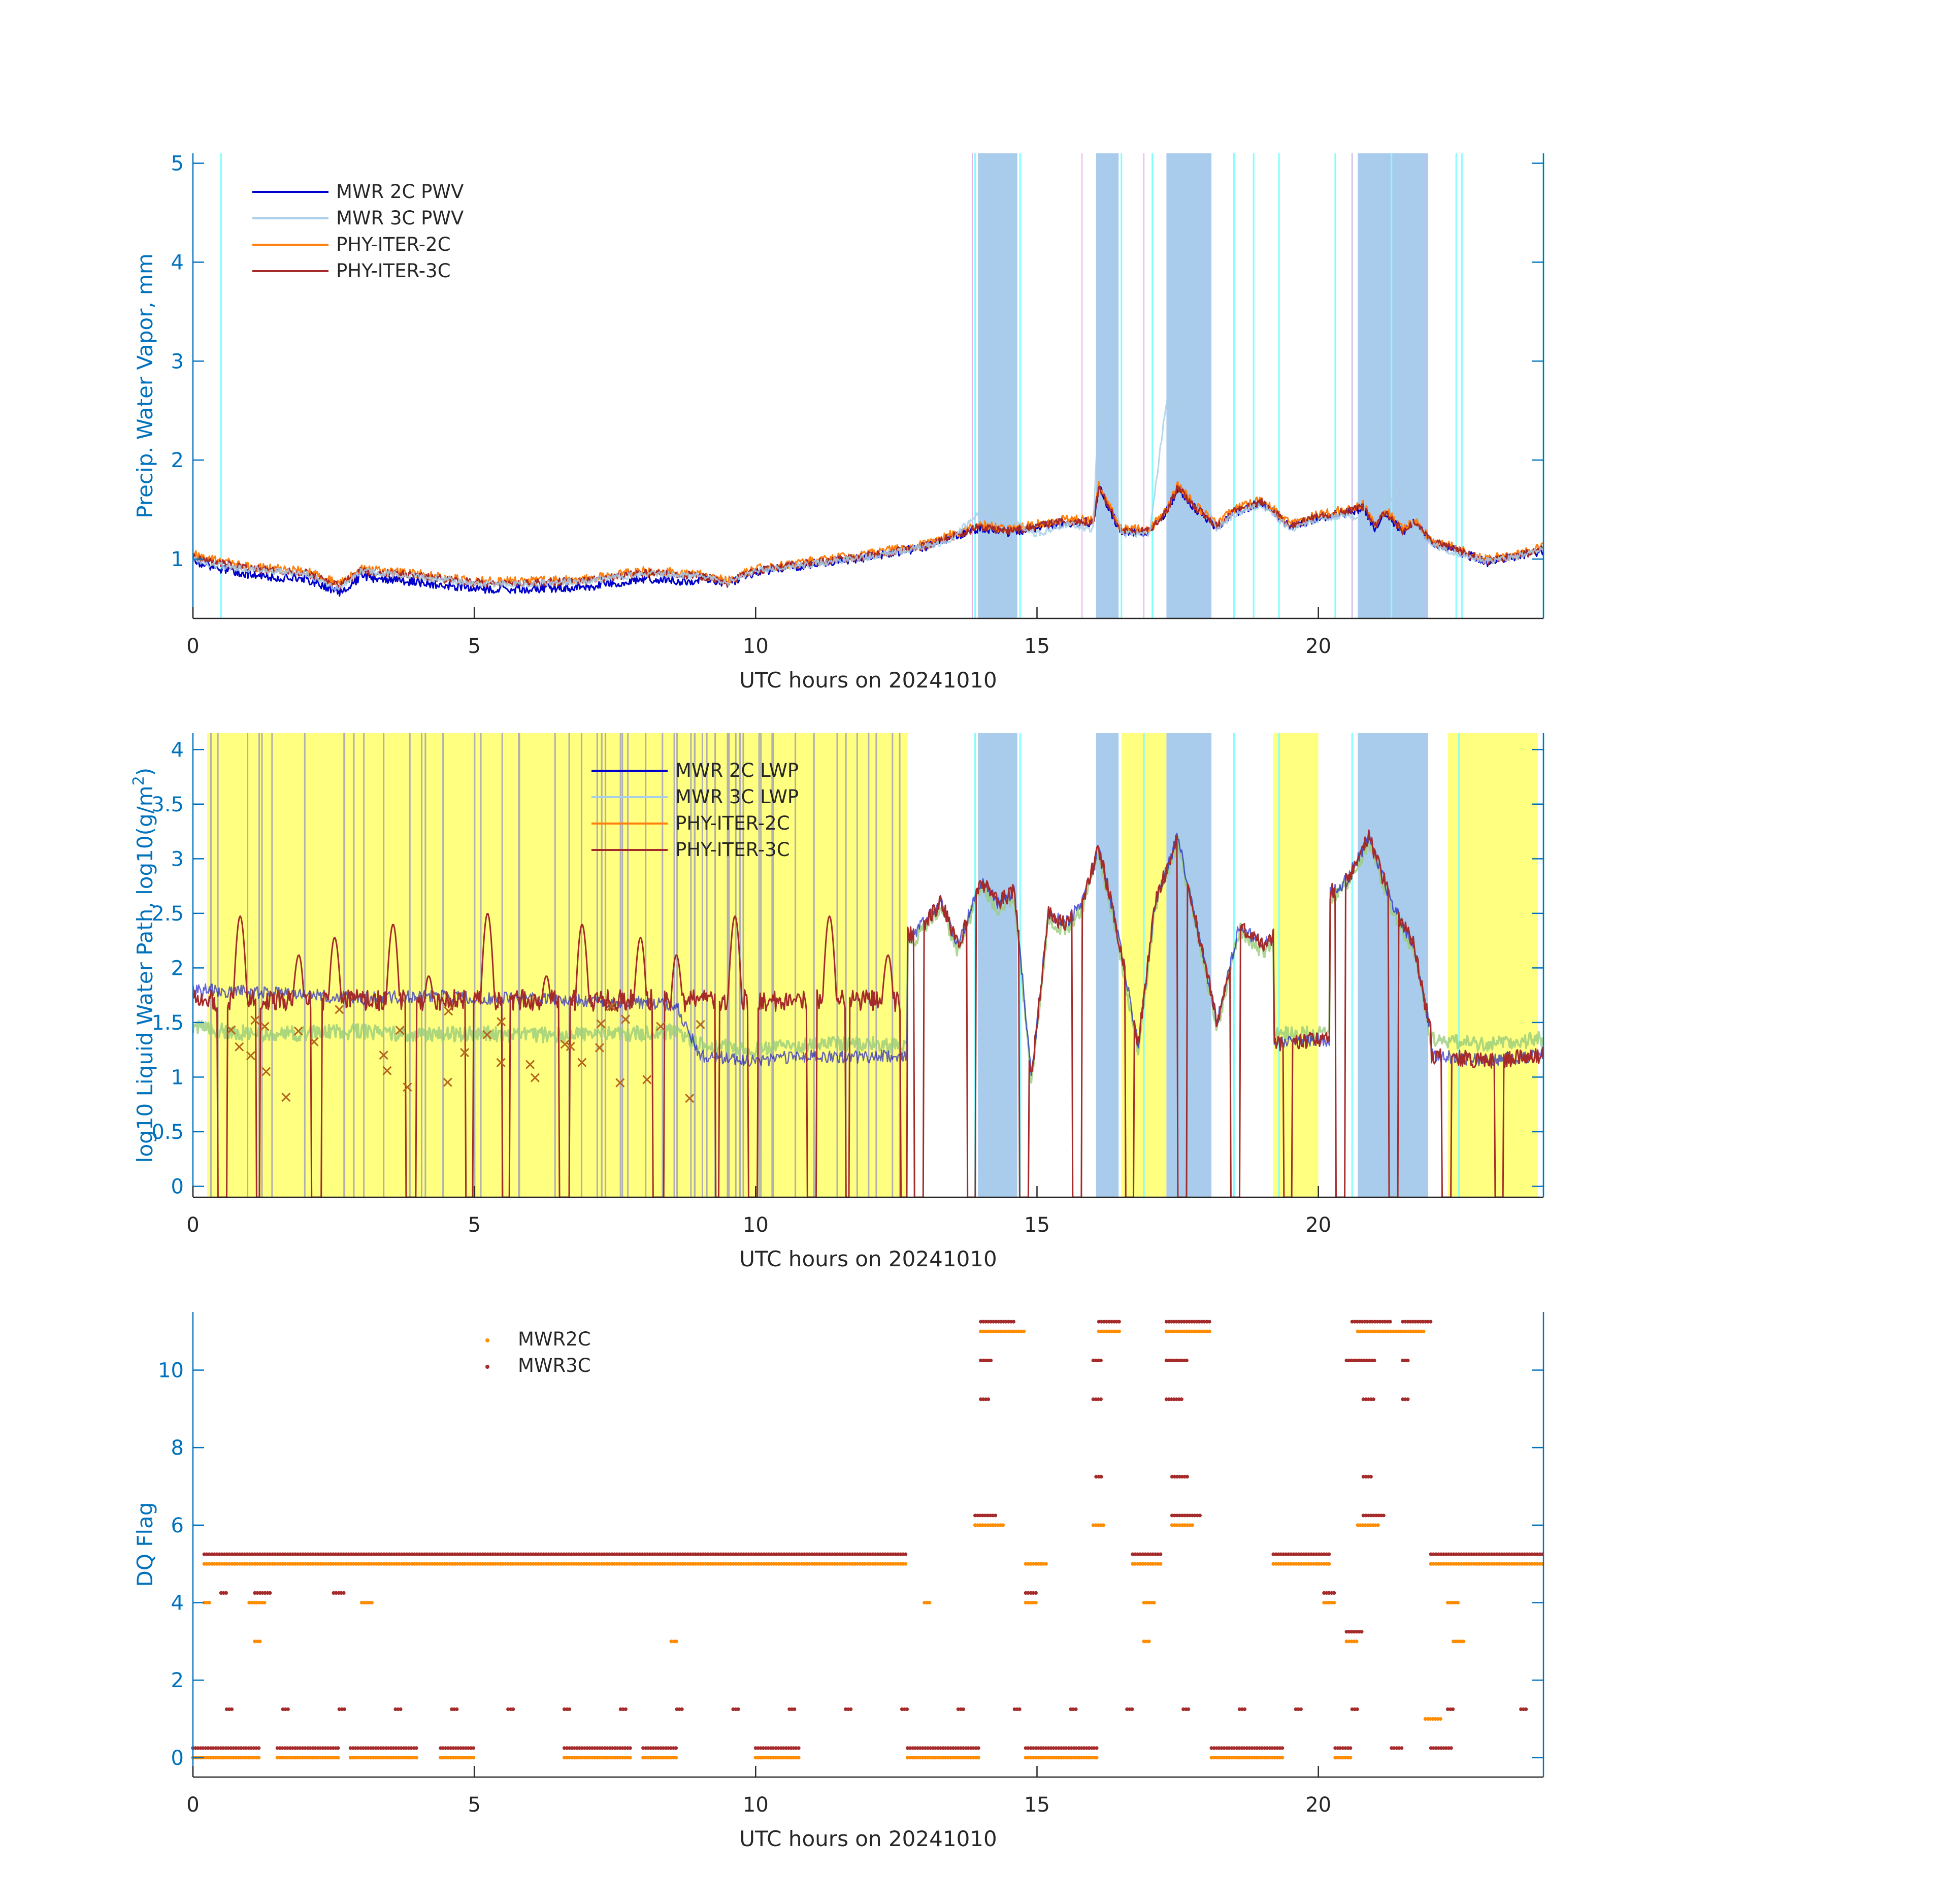  Describe the element at coordinates (400, 192) in the screenshot. I see `legend-label-mwr2c-pwv: MWR 2C PWV` at that location.